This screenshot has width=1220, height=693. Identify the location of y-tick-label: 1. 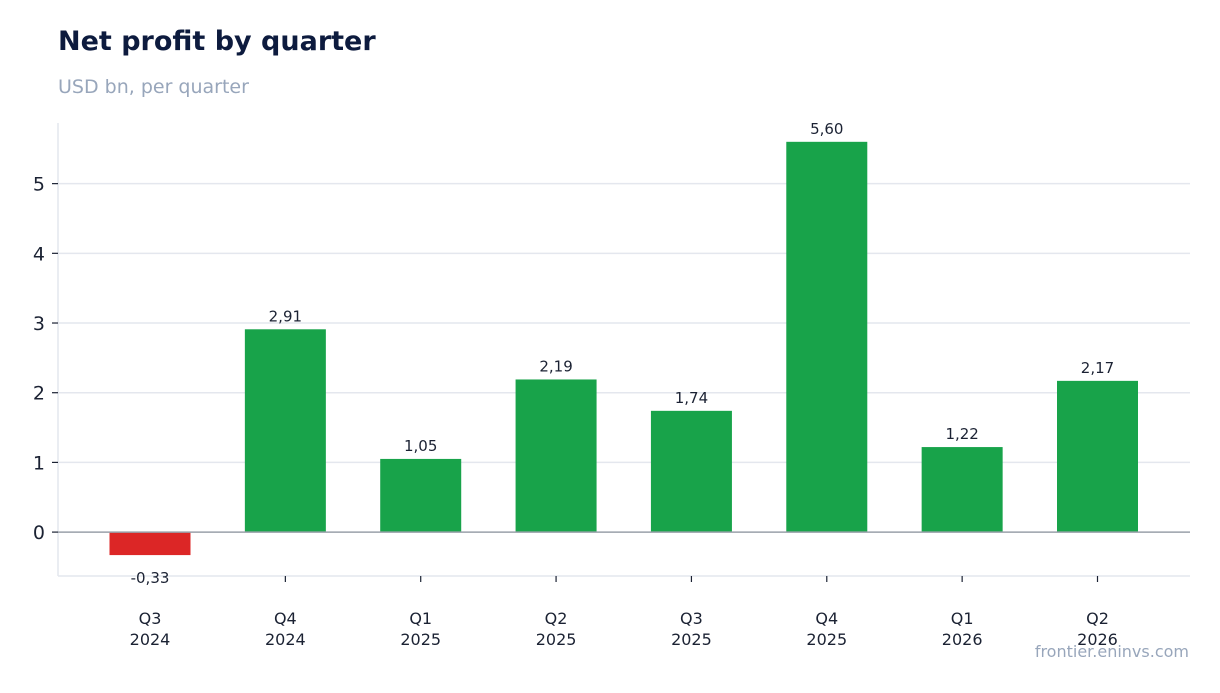
(39, 463).